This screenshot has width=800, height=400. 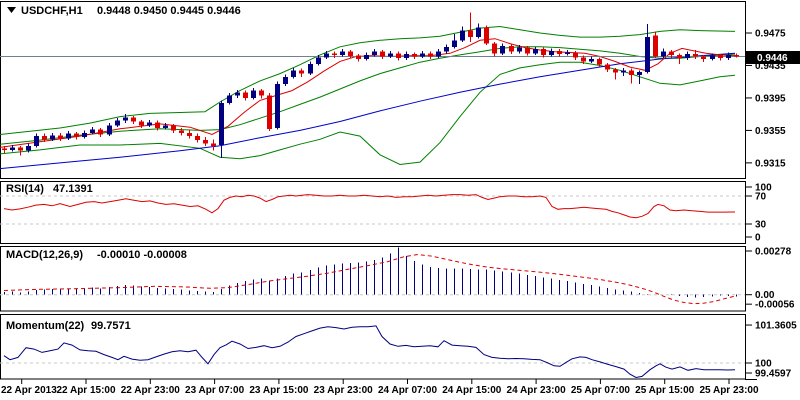 I want to click on rsi-axis-label: 0, so click(x=758, y=238).